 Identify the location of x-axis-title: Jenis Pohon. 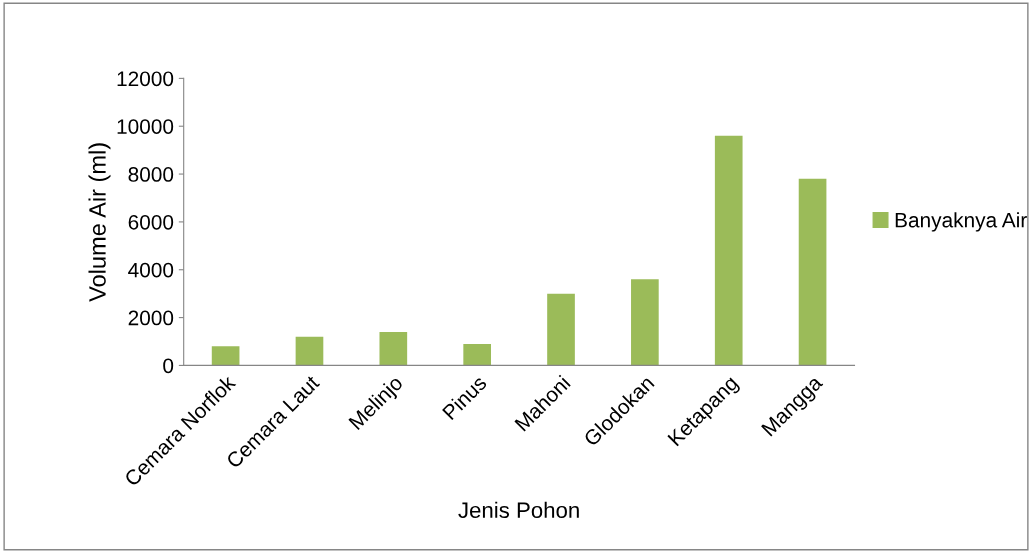
(518, 510).